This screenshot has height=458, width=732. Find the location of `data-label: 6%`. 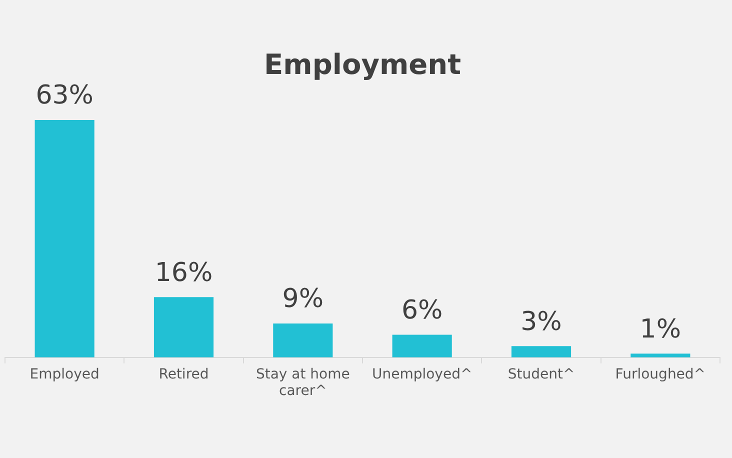

data-label: 6% is located at coordinates (422, 311).